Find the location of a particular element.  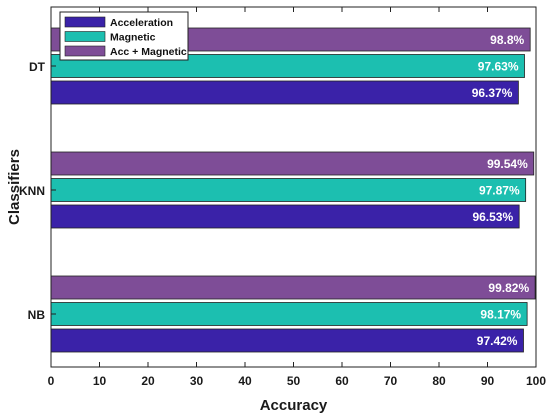

x-axis-title: Accuracy is located at coordinates (294, 405).